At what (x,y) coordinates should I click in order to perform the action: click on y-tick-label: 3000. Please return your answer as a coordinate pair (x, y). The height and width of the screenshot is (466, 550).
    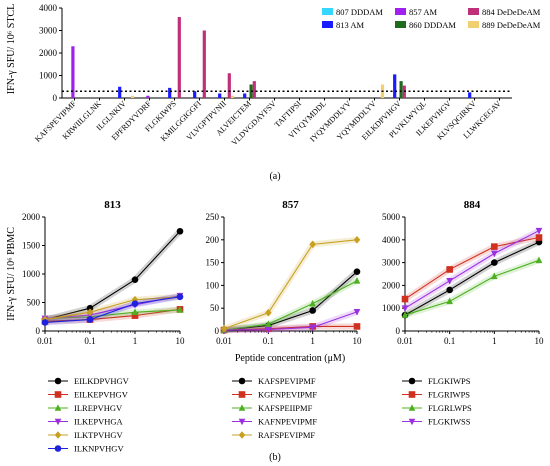
    Looking at the image, I should click on (48, 31).